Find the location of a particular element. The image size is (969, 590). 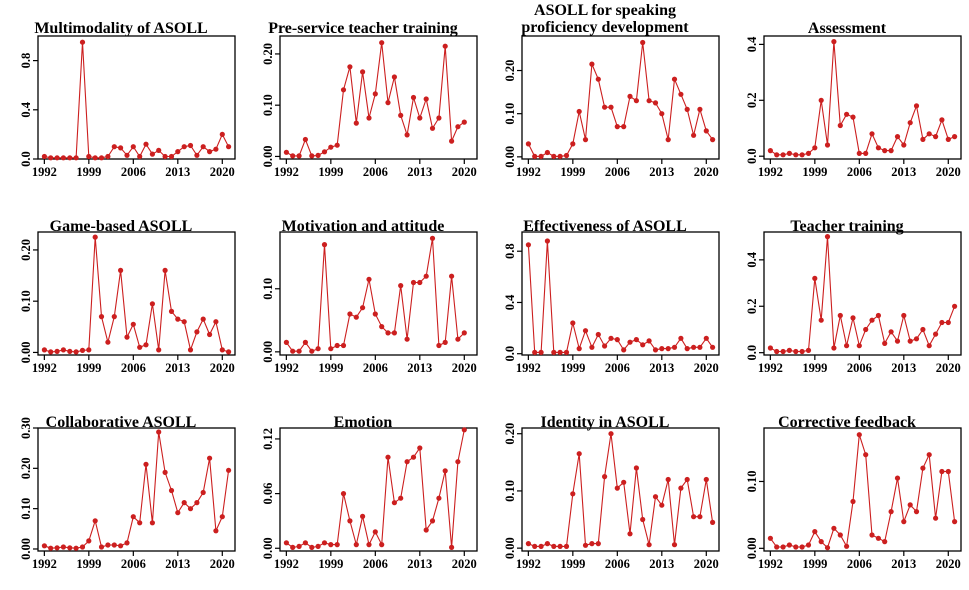

panel-title: Teacher training is located at coordinates (847, 226).